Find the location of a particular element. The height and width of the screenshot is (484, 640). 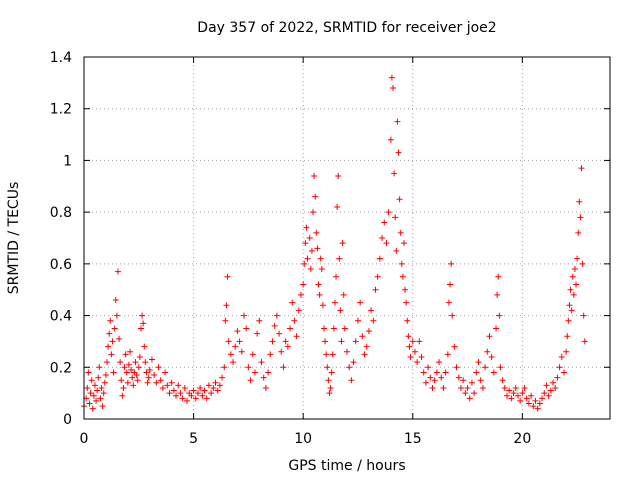

x-tick-label: 15 is located at coordinates (413, 439).